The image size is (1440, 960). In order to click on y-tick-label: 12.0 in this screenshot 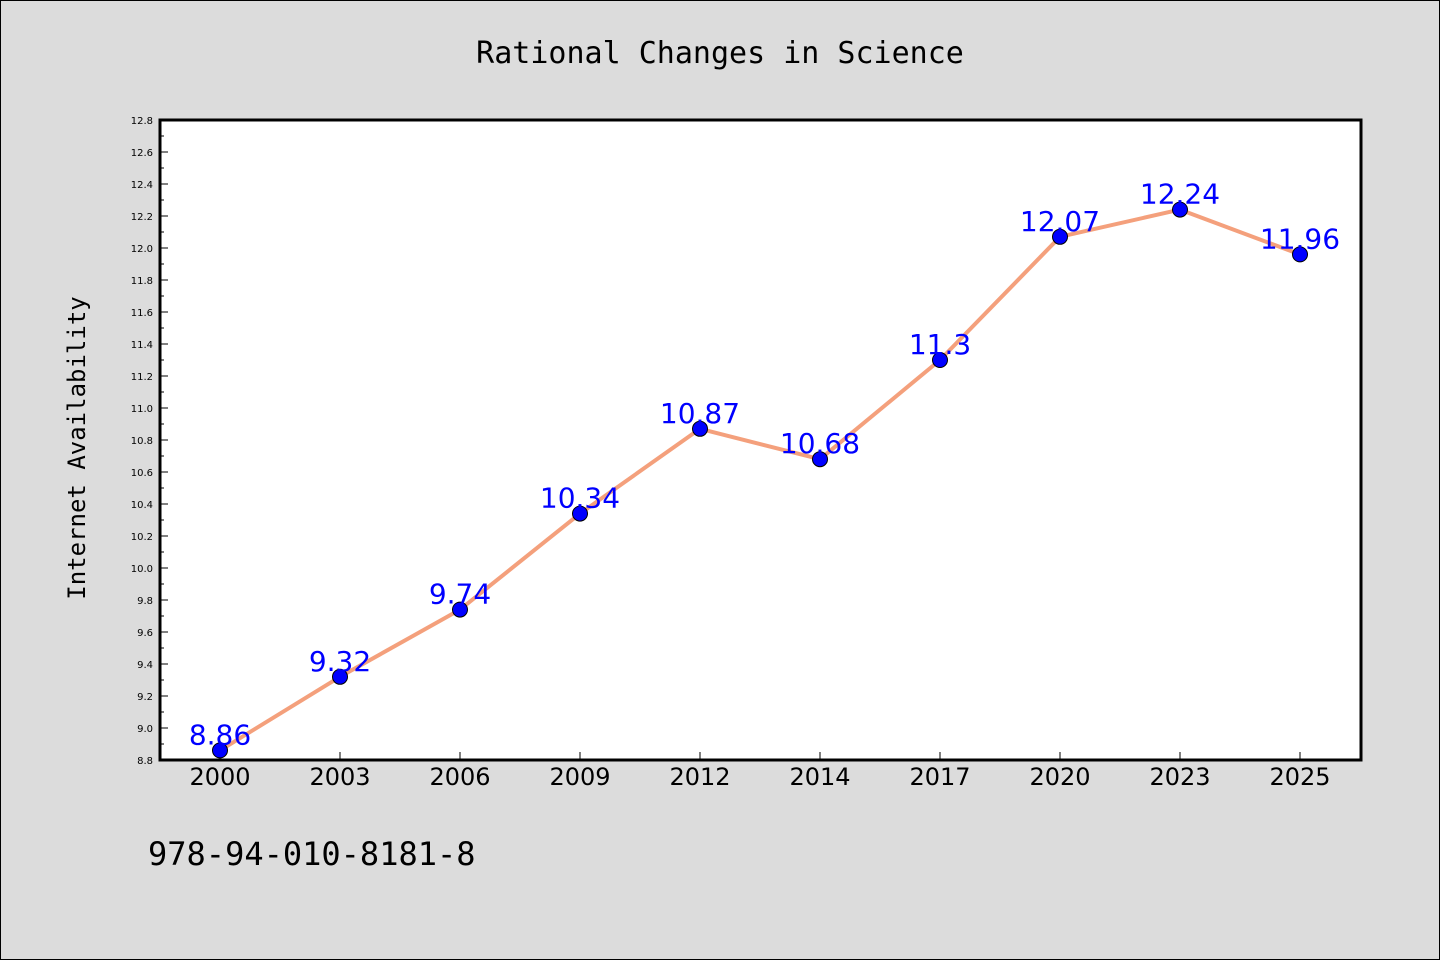, I will do `click(142, 249)`.